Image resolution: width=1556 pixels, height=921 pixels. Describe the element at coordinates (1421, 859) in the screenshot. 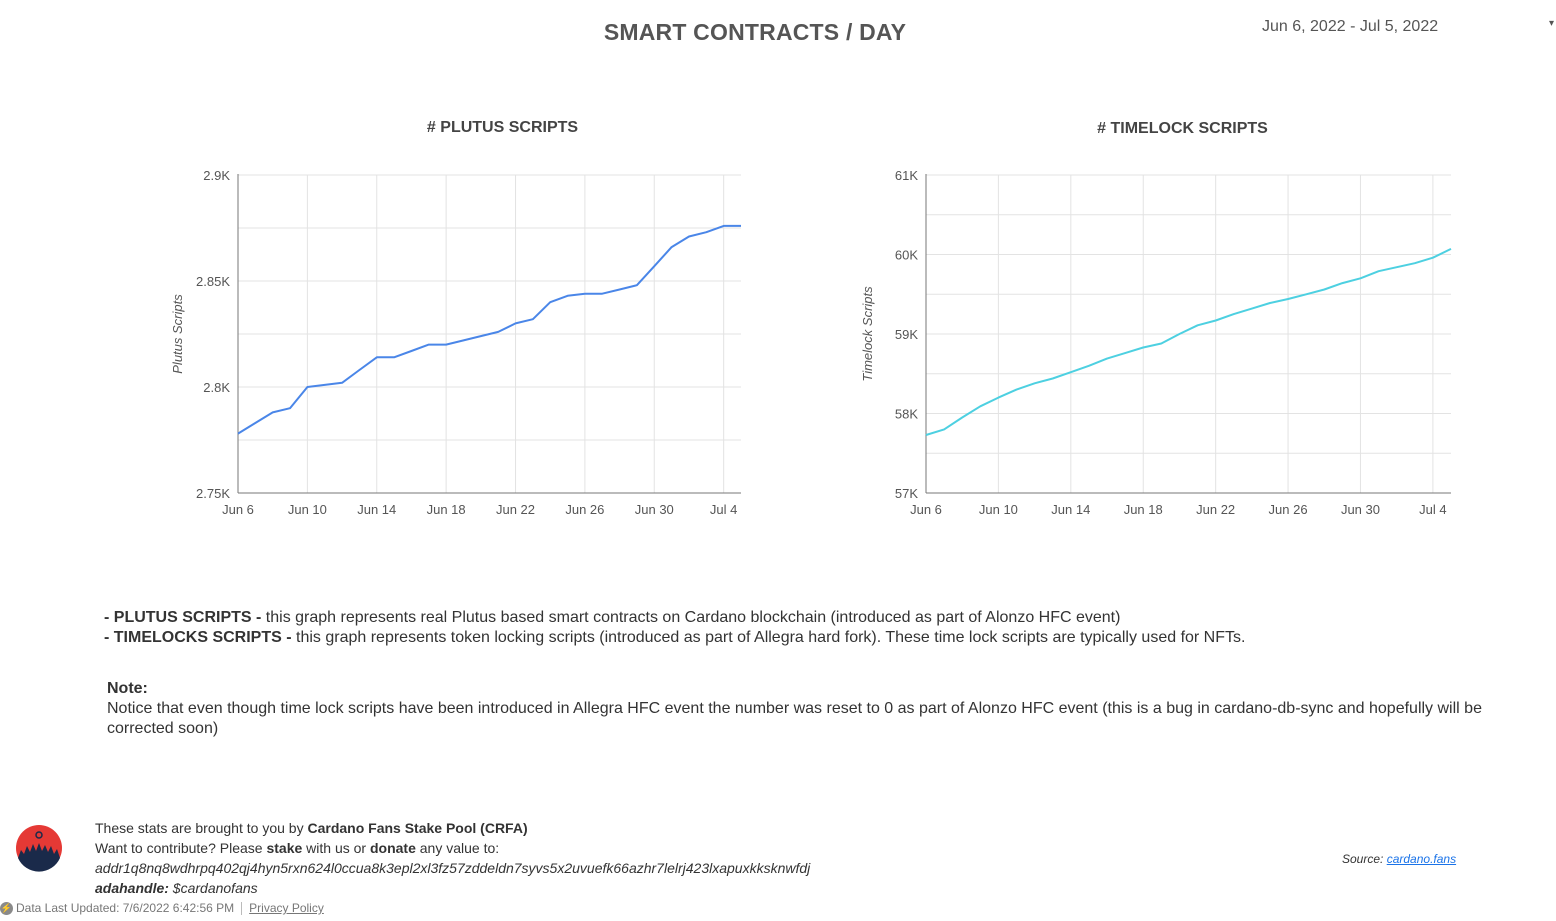

I see `source-link: cardano.fans` at that location.